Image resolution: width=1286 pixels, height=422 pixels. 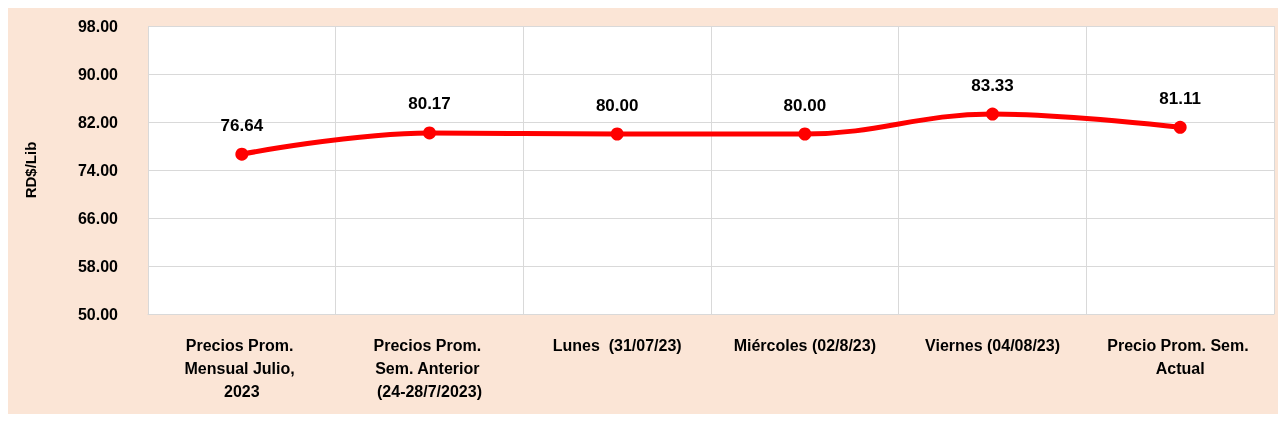 What do you see at coordinates (242, 368) in the screenshot?
I see `x-tick-label: Precios Prom. Mensual Julio, 2023` at bounding box center [242, 368].